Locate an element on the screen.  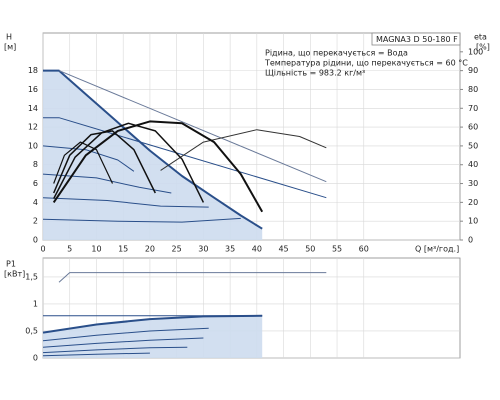
x-tick-label: 5 is located at coordinates (69, 249).